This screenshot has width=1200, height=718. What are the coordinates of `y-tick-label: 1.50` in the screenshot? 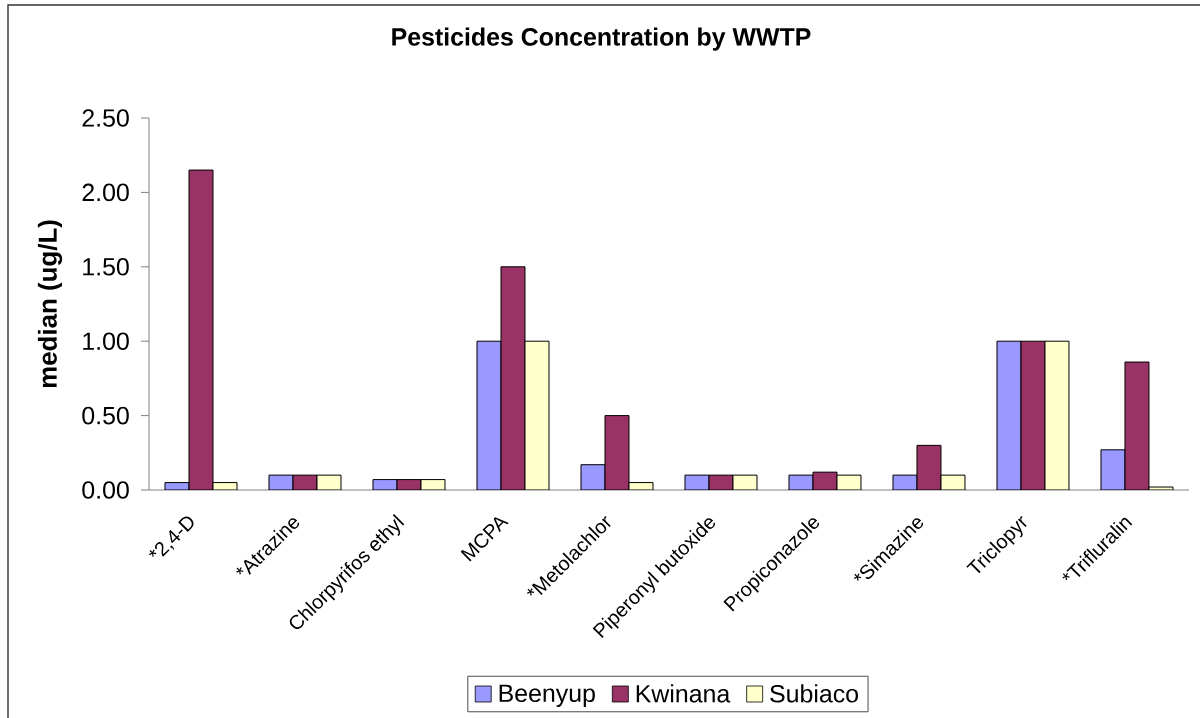 It's located at (106, 266).